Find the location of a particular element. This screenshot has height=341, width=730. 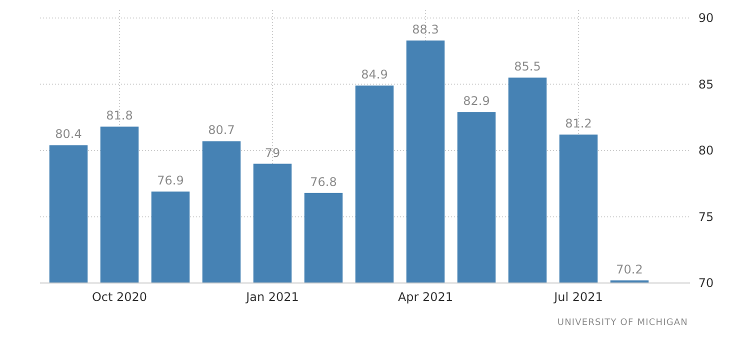

x-tick-label: Jul 2021 is located at coordinates (578, 297).